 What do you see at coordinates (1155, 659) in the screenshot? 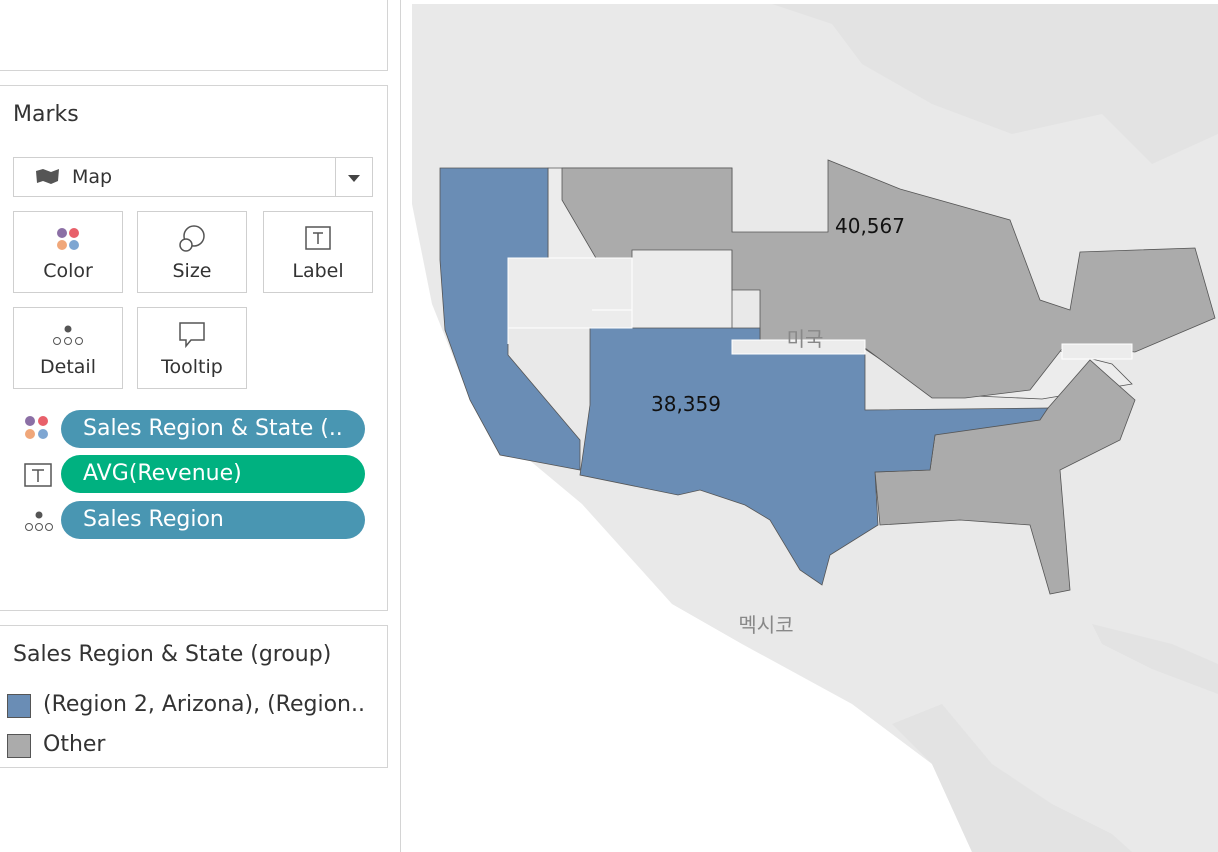
I see `caribbean` at bounding box center [1155, 659].